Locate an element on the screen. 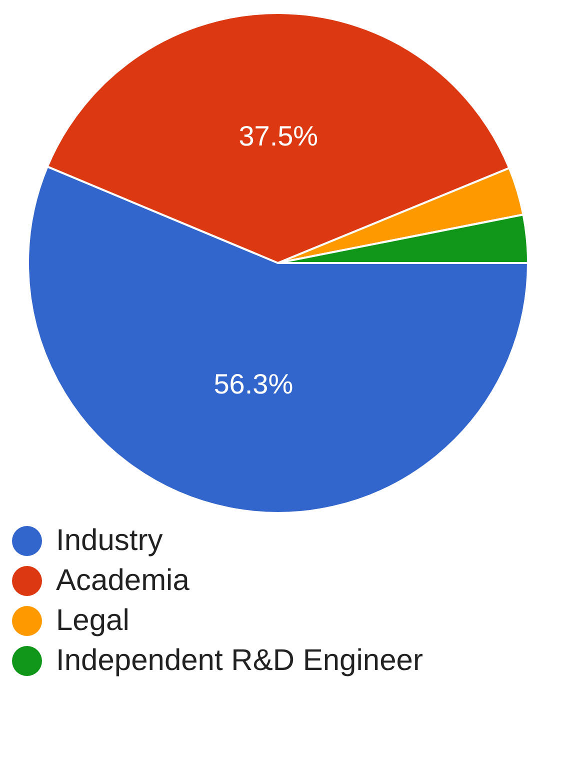 The height and width of the screenshot is (779, 578). legend-label: Legal is located at coordinates (93, 621).